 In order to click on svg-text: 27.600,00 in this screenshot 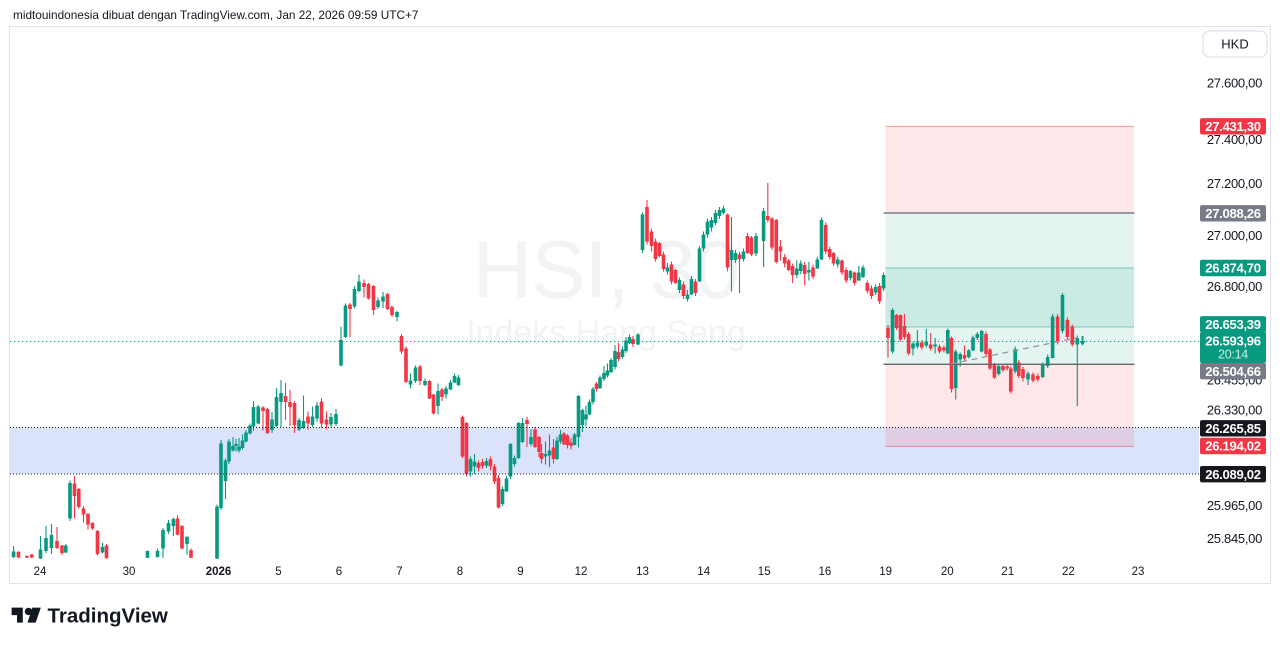, I will do `click(1234, 83)`.